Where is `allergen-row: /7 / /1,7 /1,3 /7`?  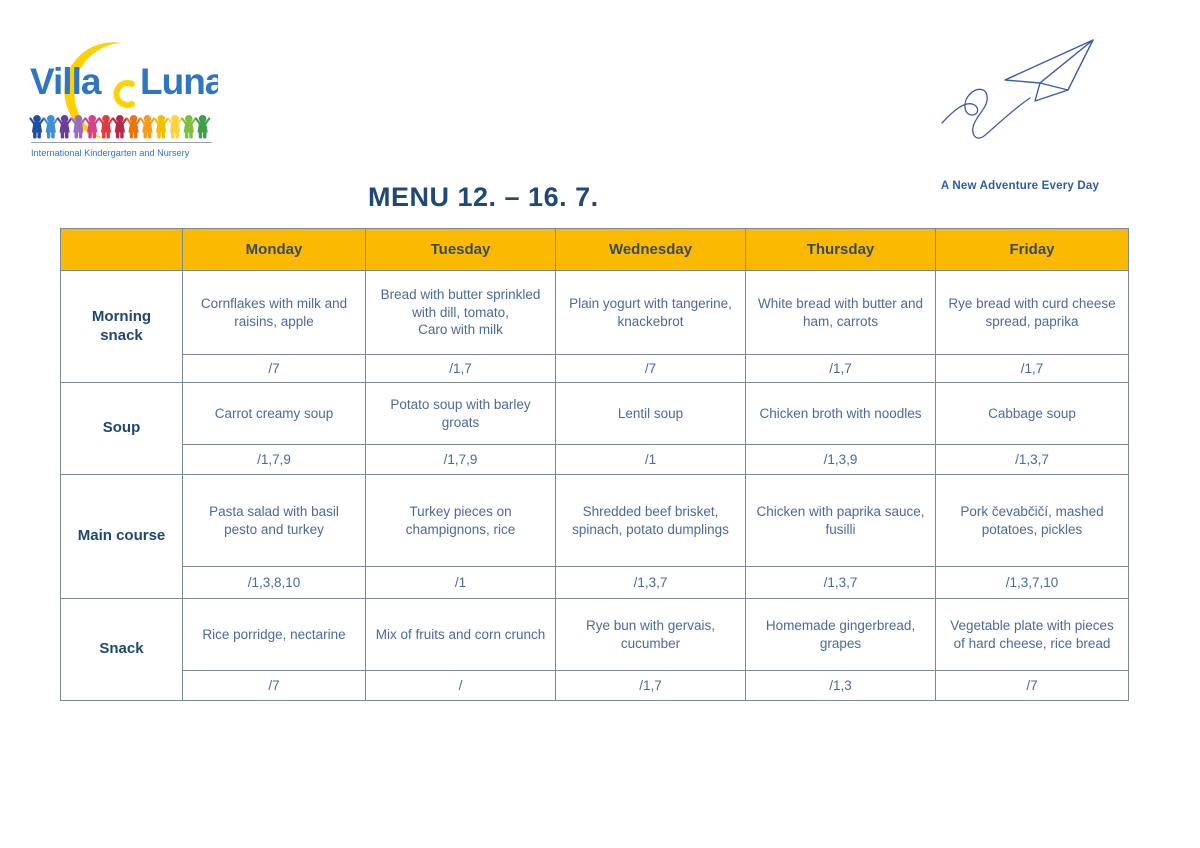
allergen-row: /7 / /1,7 /1,3 /7 is located at coordinates (595, 685).